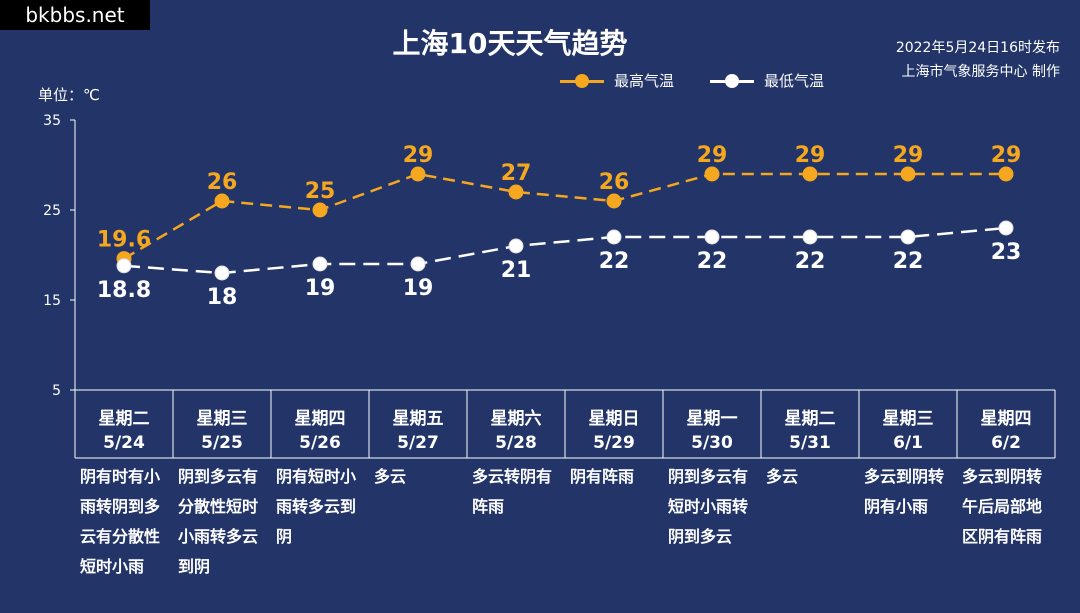 This screenshot has height=613, width=1080. What do you see at coordinates (69, 95) in the screenshot?
I see `unit-label: 单位：℃` at bounding box center [69, 95].